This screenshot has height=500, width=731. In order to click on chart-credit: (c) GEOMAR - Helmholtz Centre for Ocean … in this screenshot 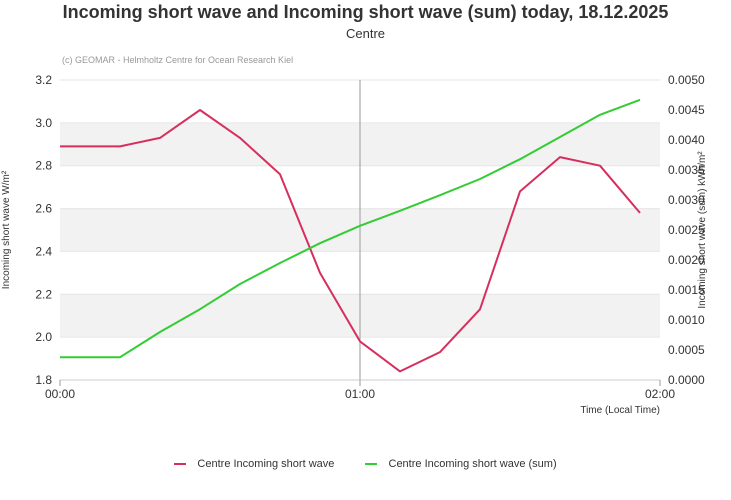, I will do `click(178, 60)`.